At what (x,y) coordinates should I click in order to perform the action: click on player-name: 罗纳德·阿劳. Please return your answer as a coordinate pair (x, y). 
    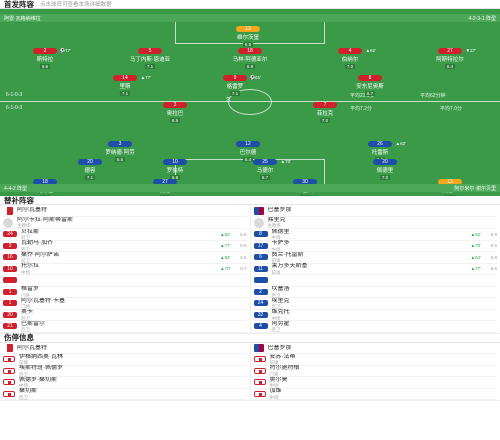
    Looking at the image, I should click on (120, 153).